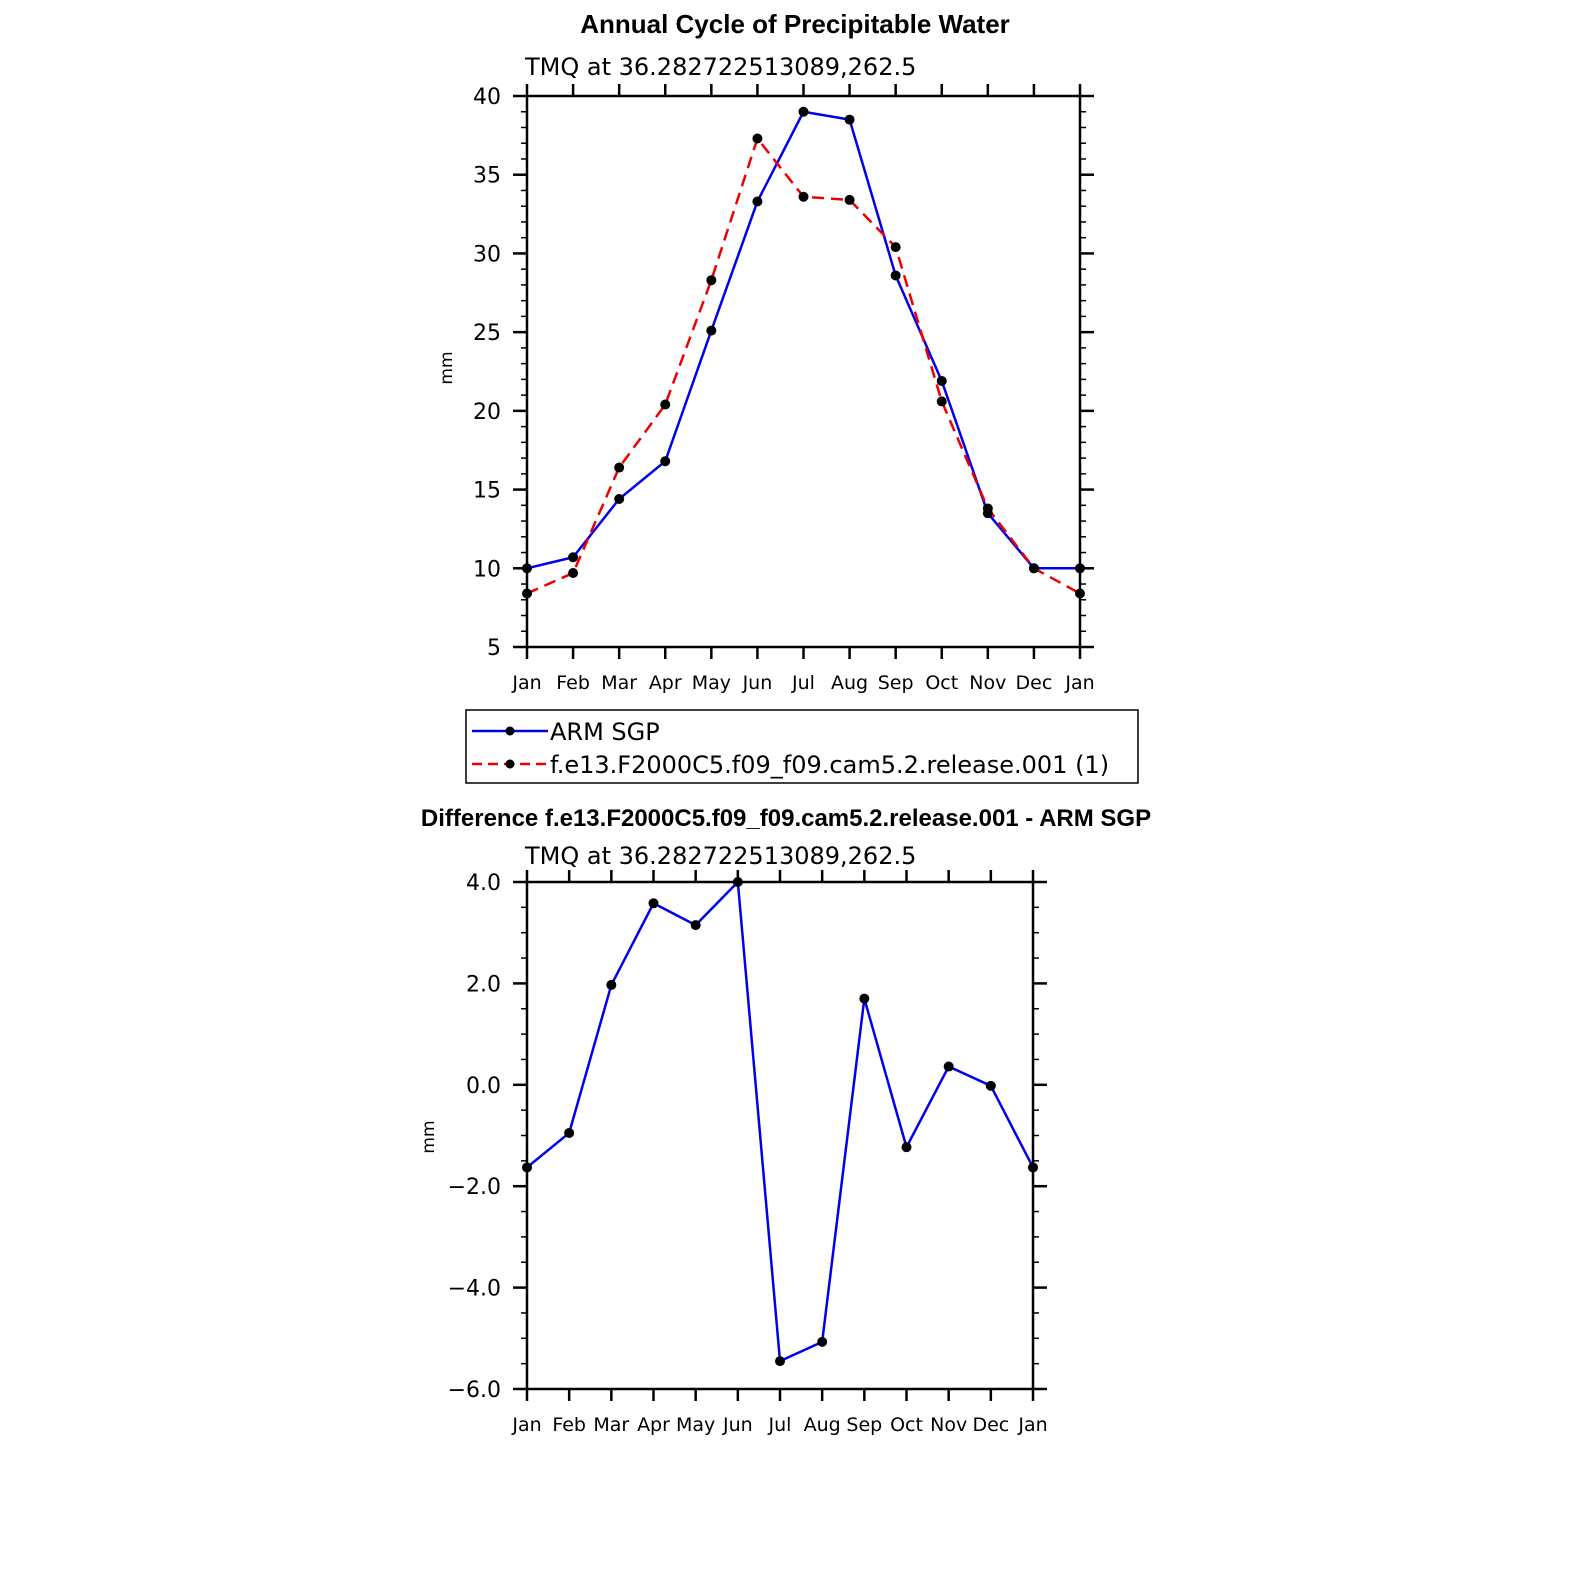  I want to click on y-tick-label: 15, so click(487, 491).